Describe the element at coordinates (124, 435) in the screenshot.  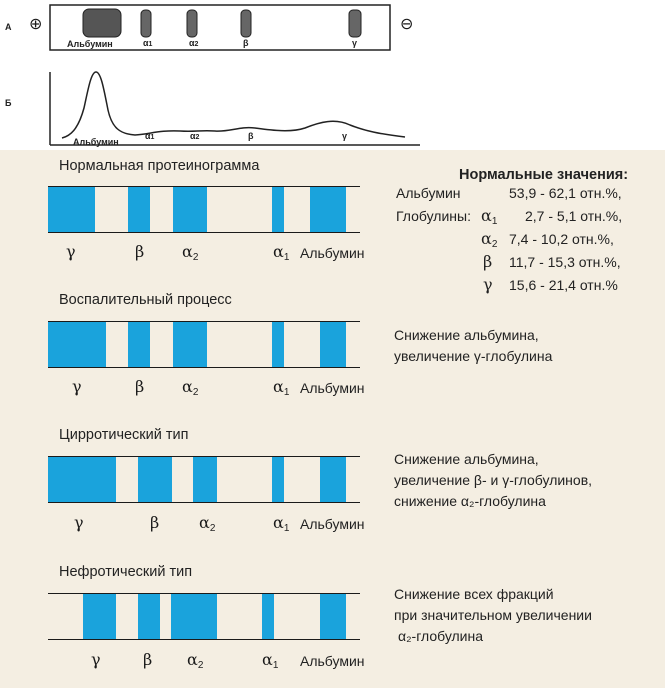
I see `pattern-cirrhotic-title: Цирротический тип` at that location.